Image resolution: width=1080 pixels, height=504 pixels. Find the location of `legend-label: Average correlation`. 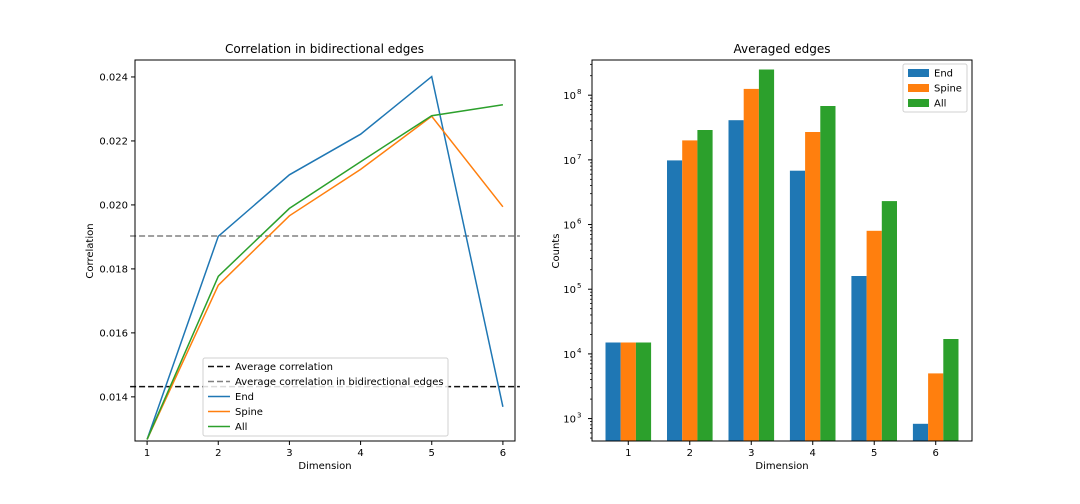

legend-label: Average correlation is located at coordinates (284, 367).